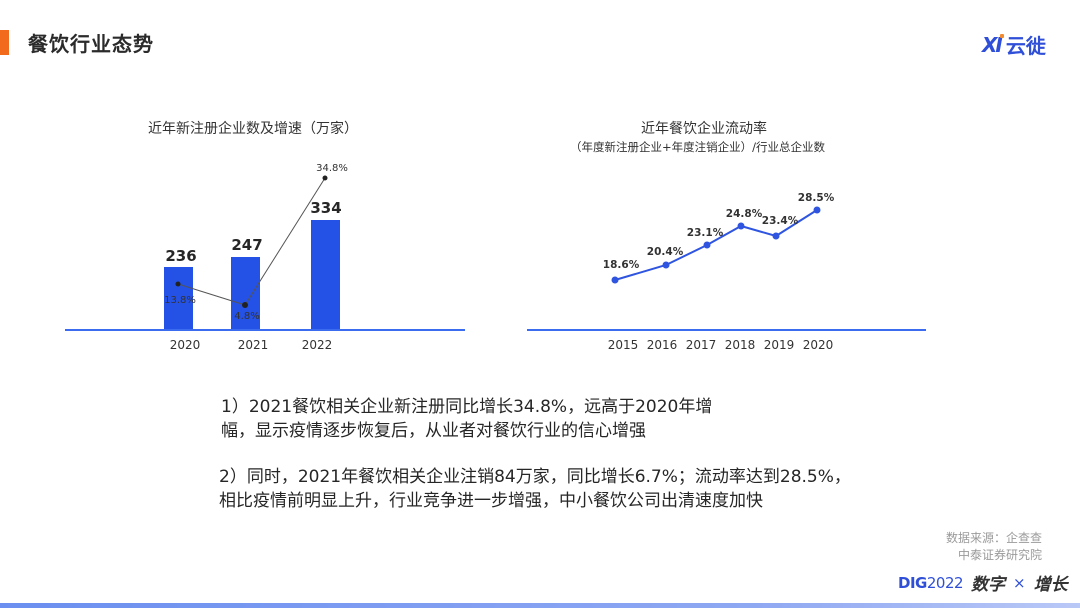  I want to click on title-accent-bar, so click(4, 42).